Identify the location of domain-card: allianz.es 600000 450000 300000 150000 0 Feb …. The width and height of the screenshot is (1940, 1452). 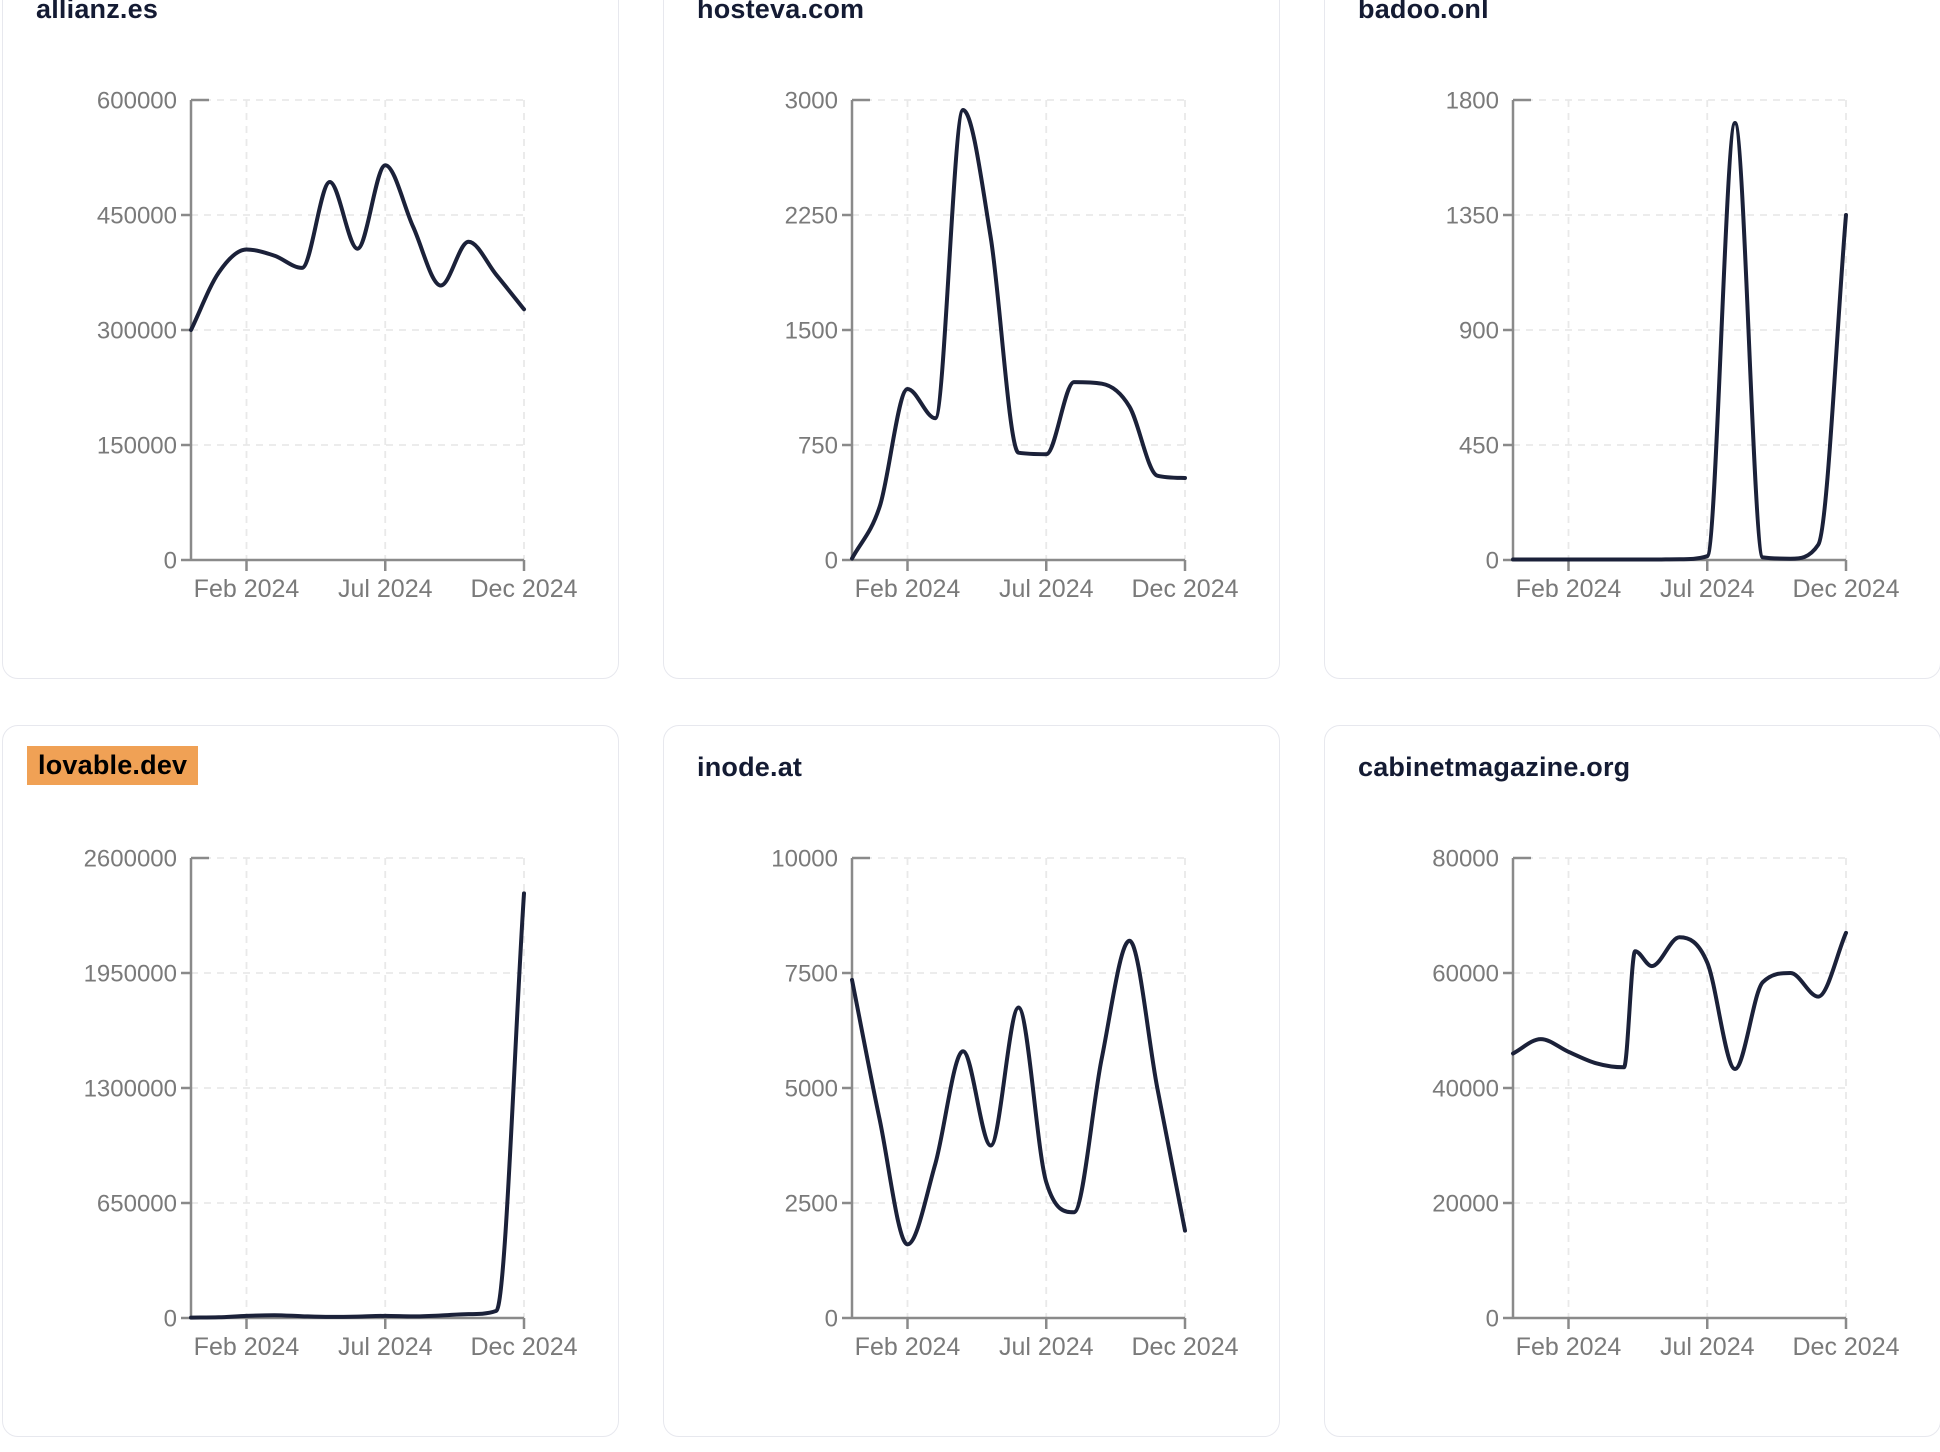
(310, 339).